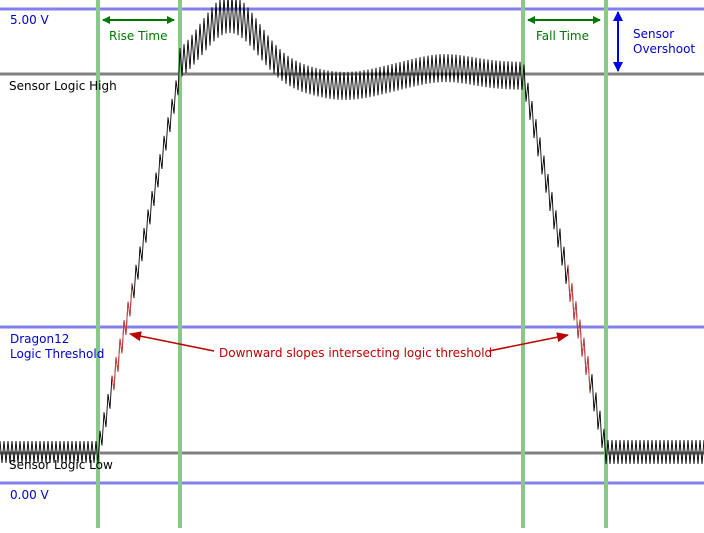 The image size is (704, 533). What do you see at coordinates (61, 465) in the screenshot?
I see `logic-low-label: Sensor Logic Low` at bounding box center [61, 465].